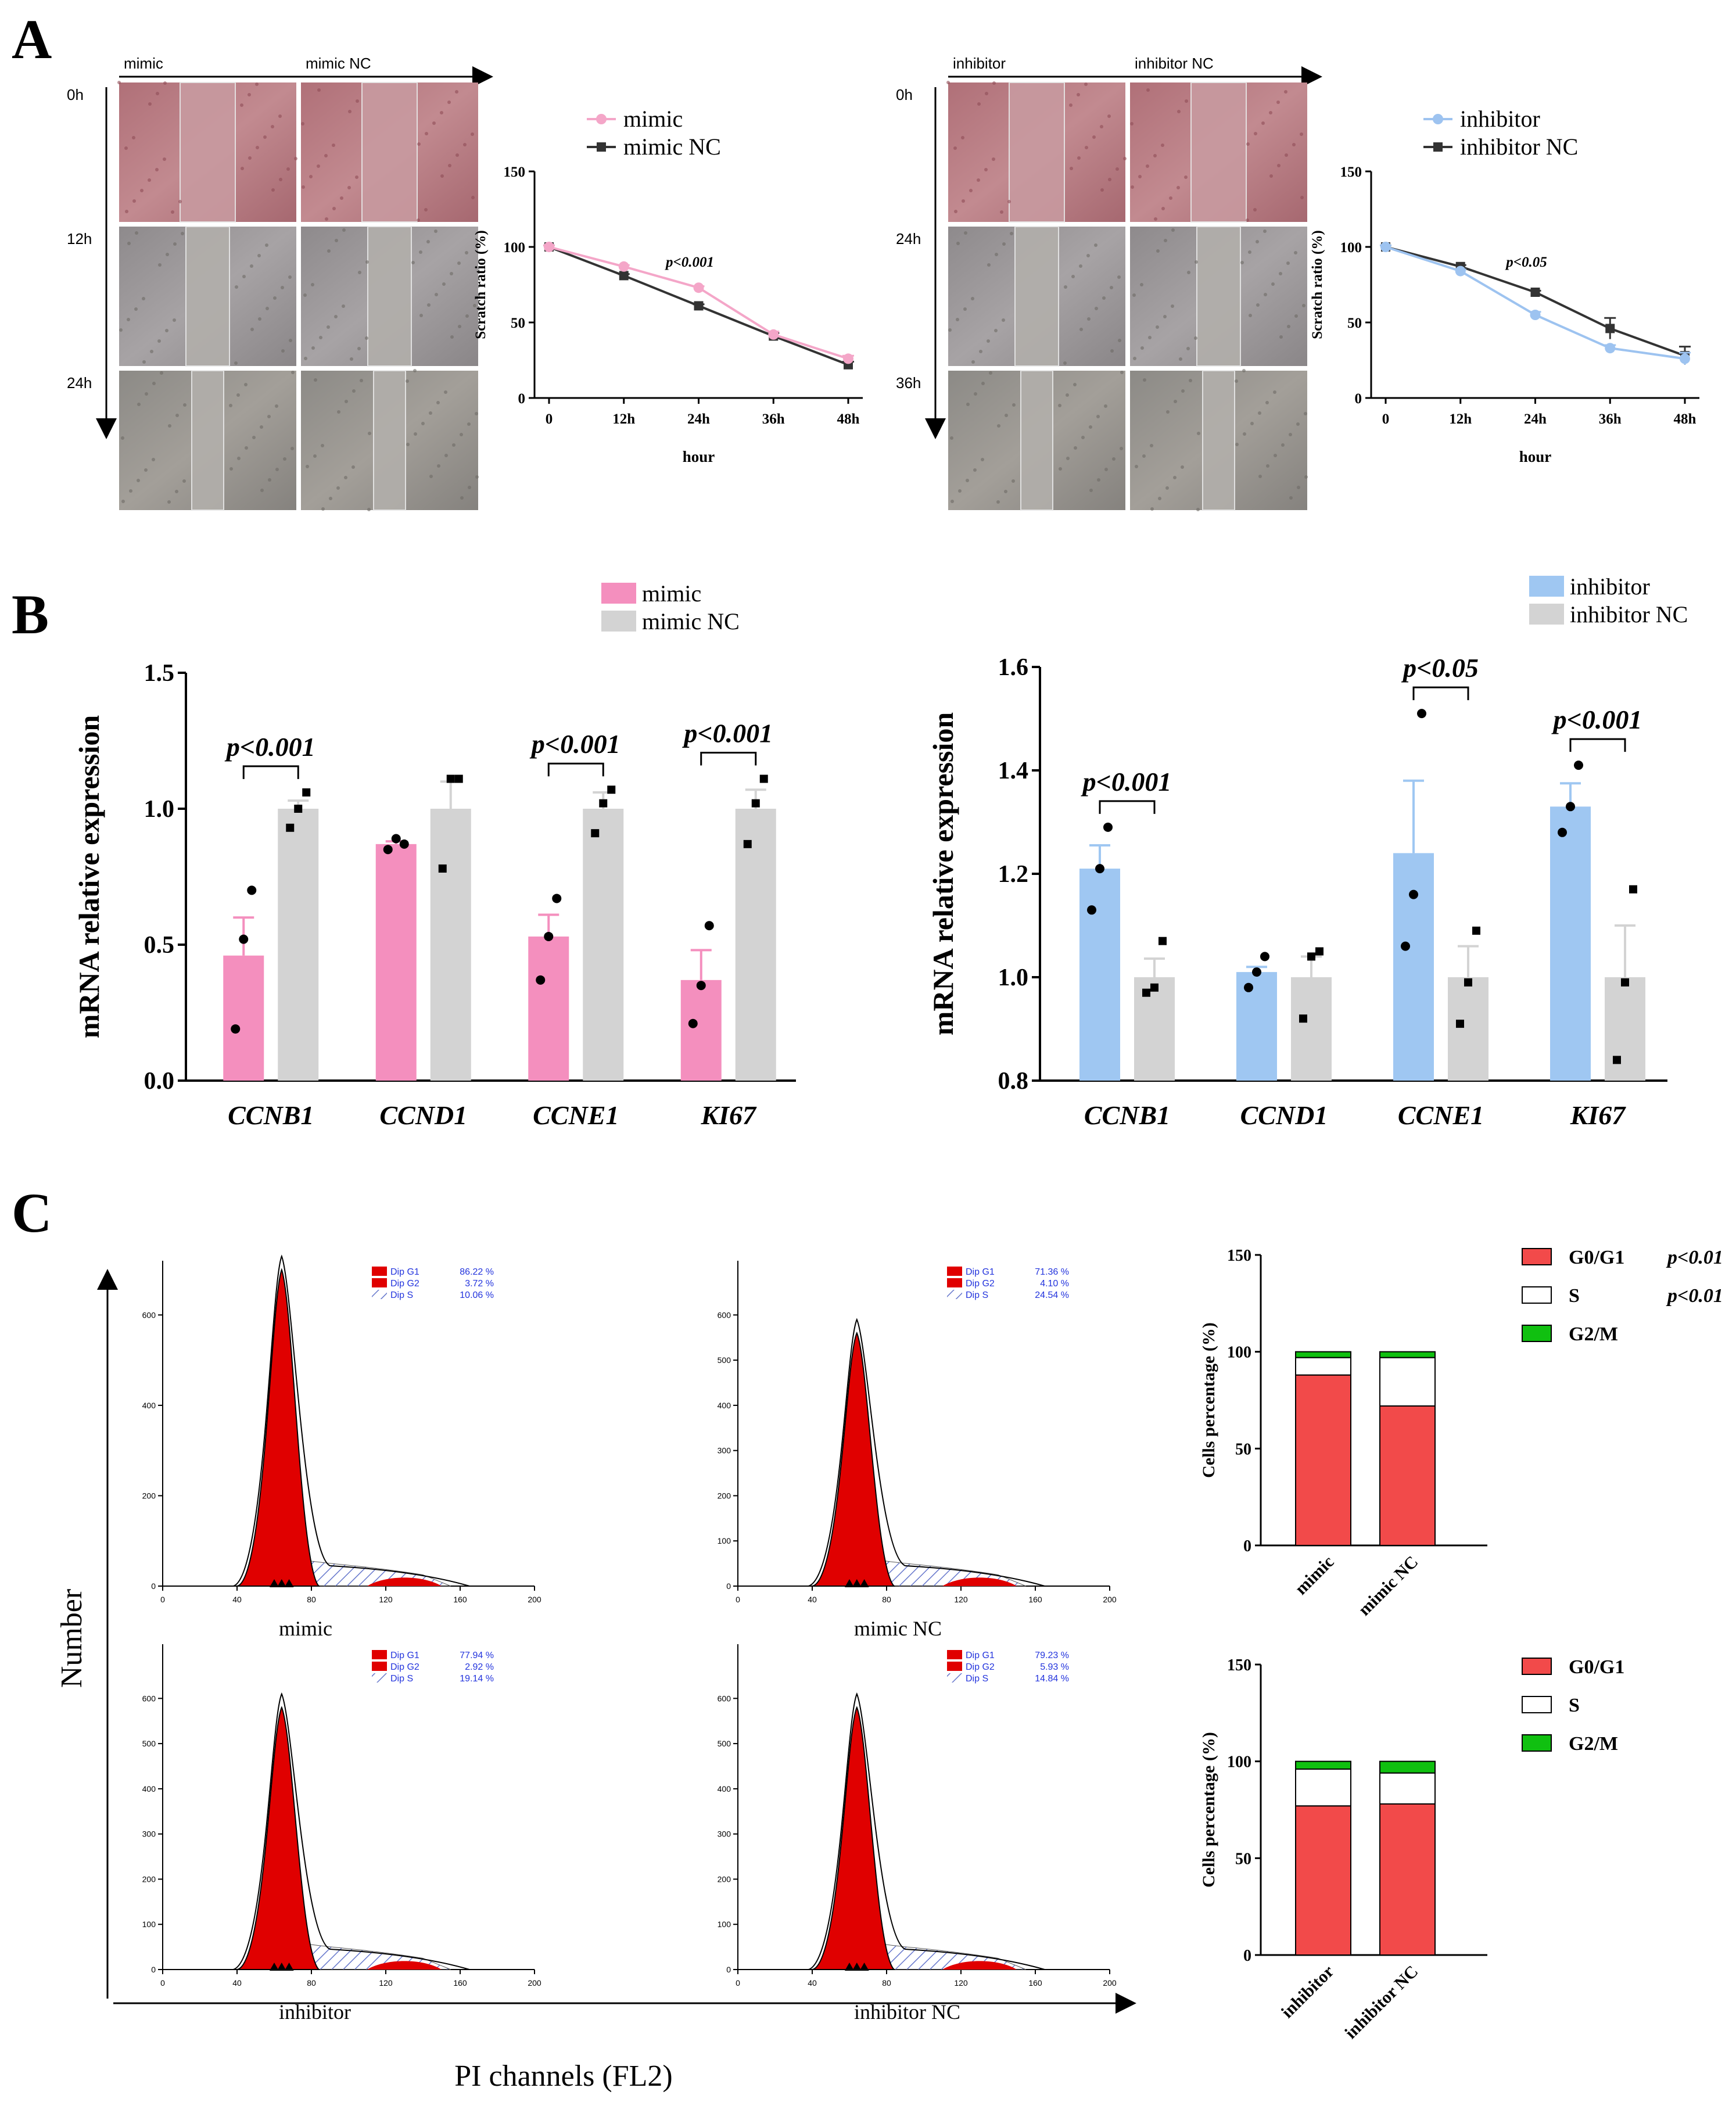 This screenshot has width=1736, height=2102. What do you see at coordinates (724, 1924) in the screenshot?
I see `flow-y-tick-label: 100` at bounding box center [724, 1924].